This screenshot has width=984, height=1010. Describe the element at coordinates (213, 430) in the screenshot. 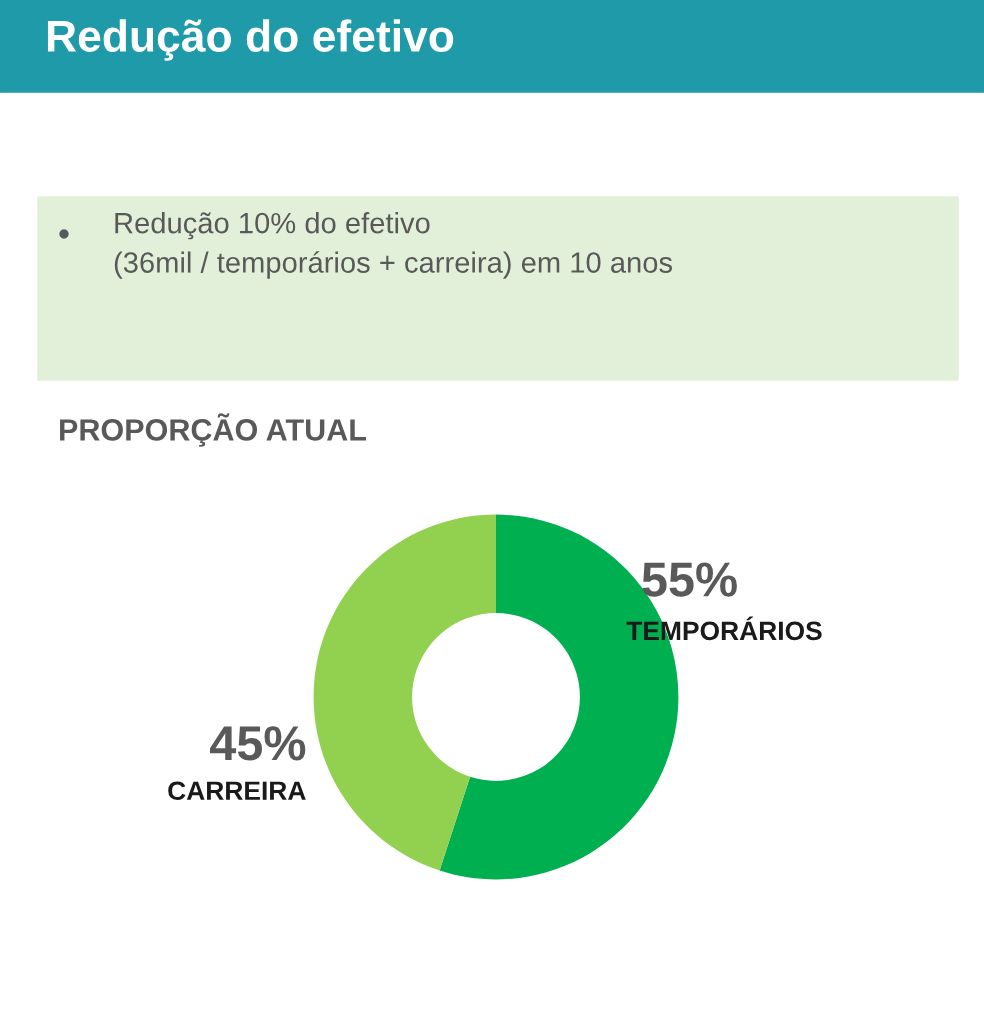

I see `chart-subtitle: PROPORÇÃO ATUAL` at that location.